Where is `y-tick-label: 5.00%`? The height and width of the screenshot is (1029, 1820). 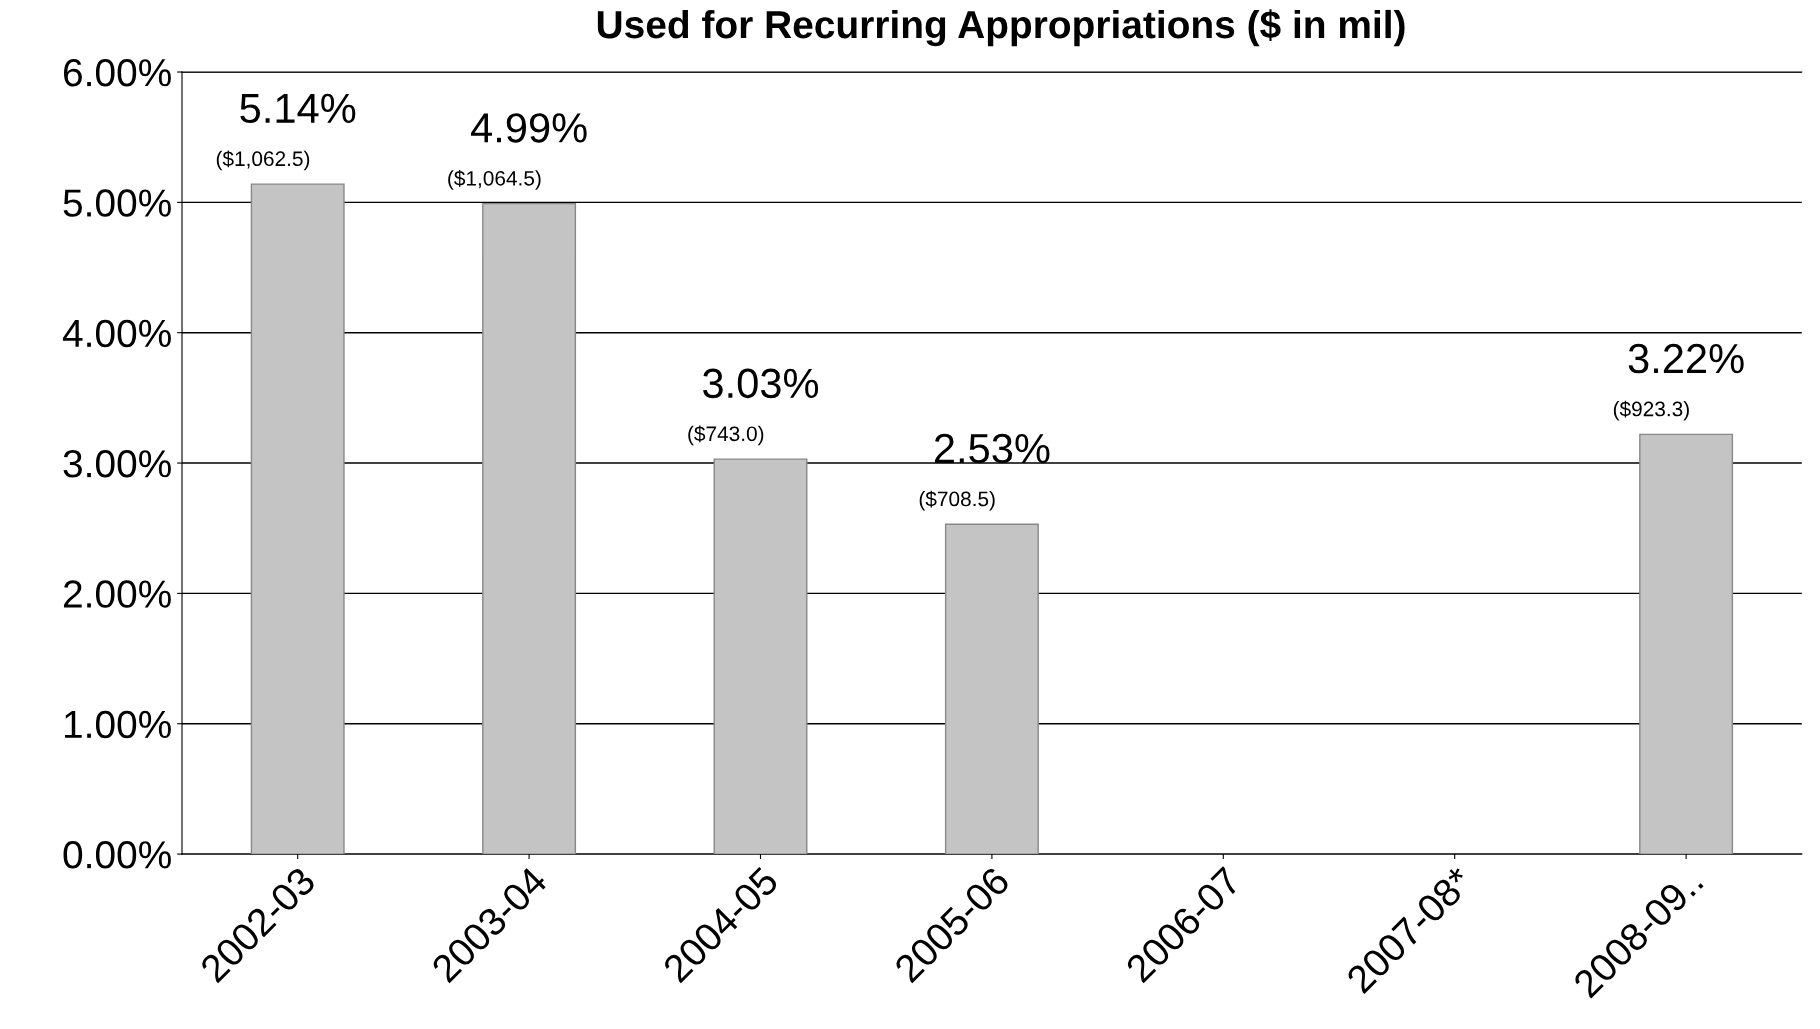
y-tick-label: 5.00% is located at coordinates (117, 203).